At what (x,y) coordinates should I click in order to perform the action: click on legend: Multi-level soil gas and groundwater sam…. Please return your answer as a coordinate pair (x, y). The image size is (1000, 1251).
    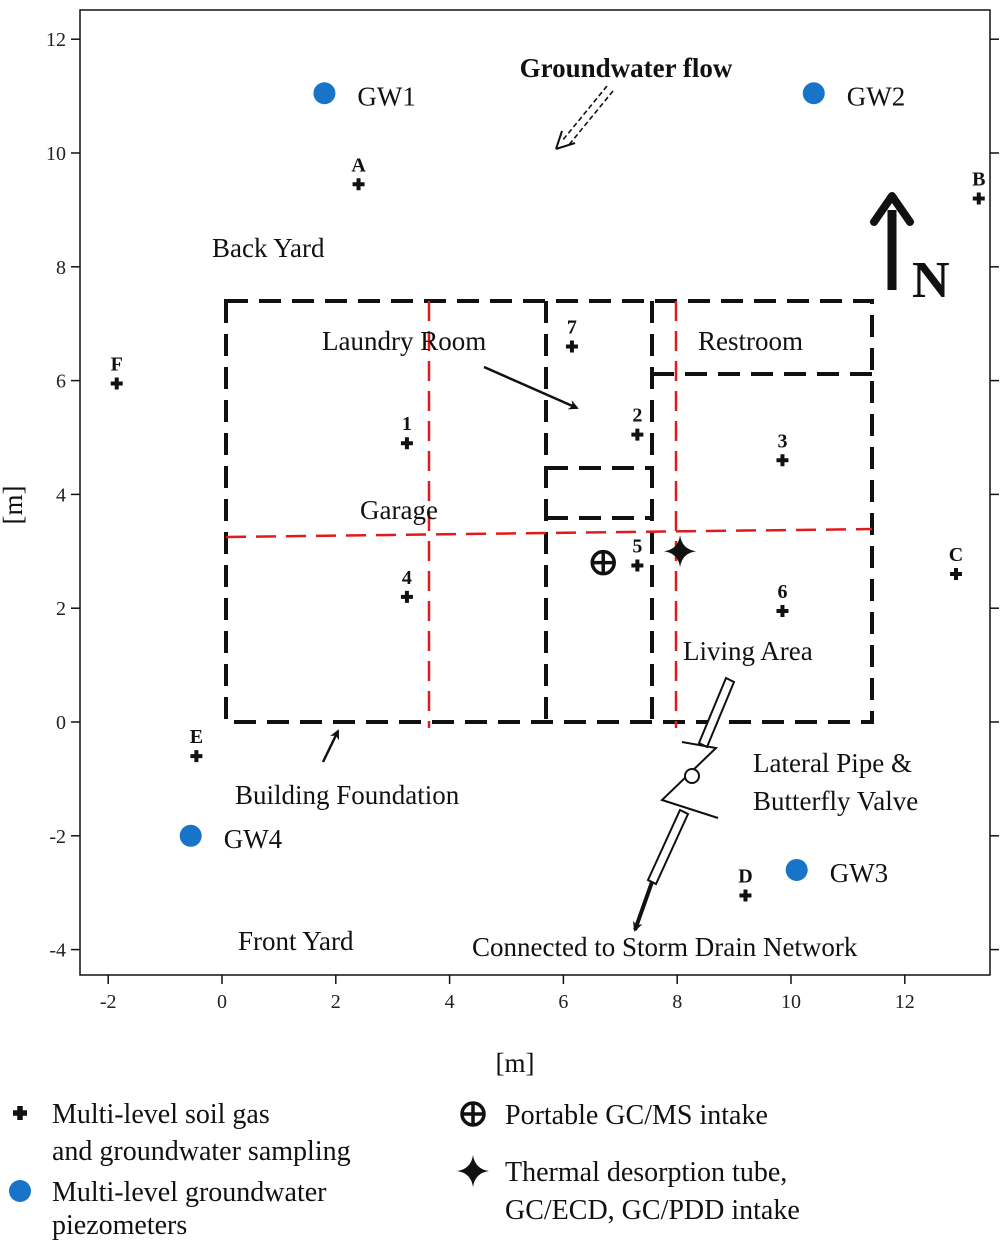
    Looking at the image, I should click on (404, 1170).